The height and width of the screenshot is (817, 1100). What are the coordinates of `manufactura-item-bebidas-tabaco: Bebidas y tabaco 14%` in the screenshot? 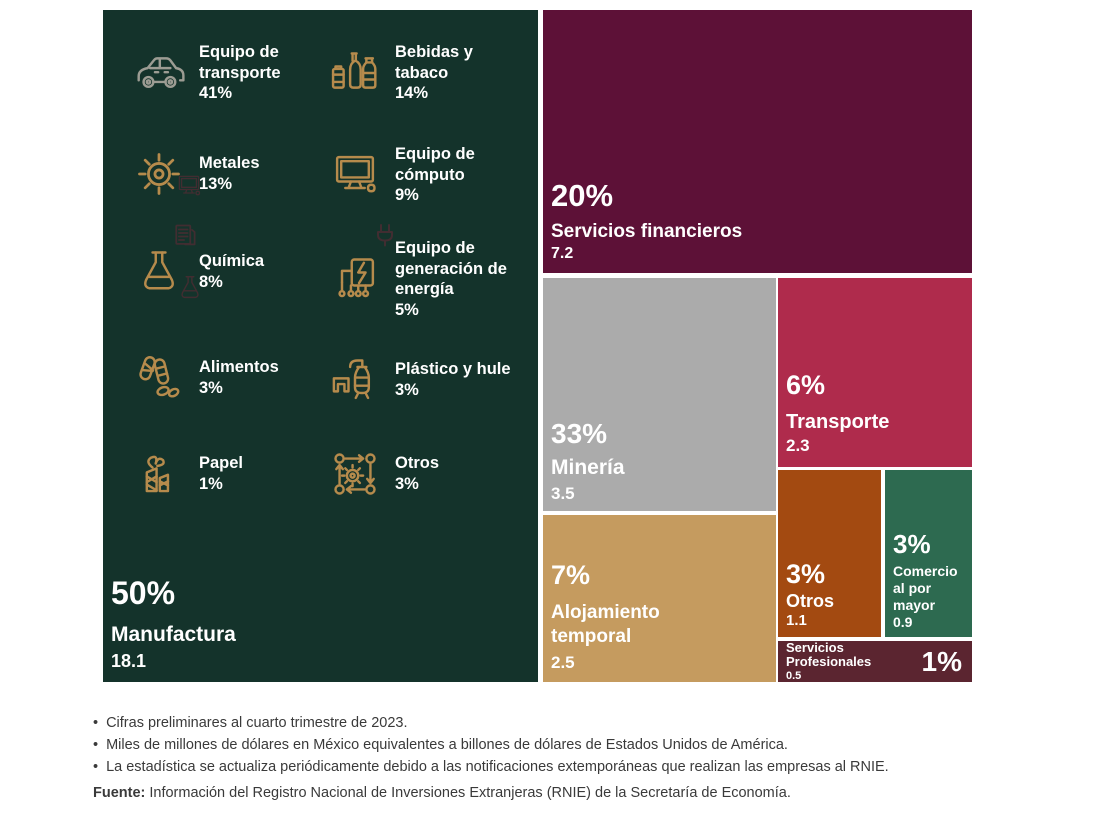 It's located at (400, 73).